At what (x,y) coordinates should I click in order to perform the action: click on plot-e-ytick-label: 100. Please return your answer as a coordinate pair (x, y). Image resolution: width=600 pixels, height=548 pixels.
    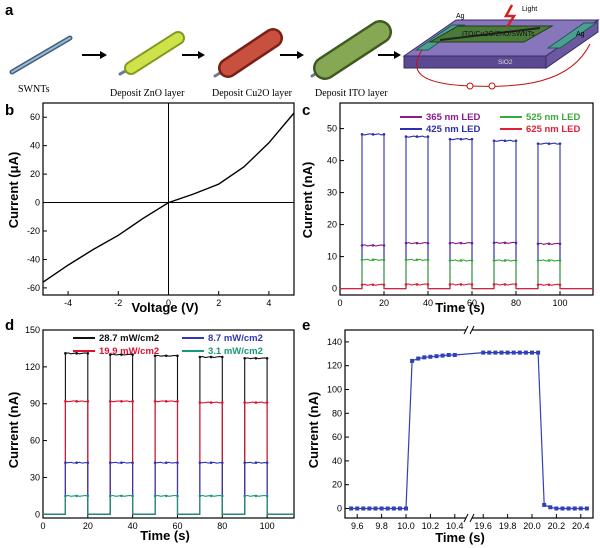
    Looking at the image, I should click on (334, 389).